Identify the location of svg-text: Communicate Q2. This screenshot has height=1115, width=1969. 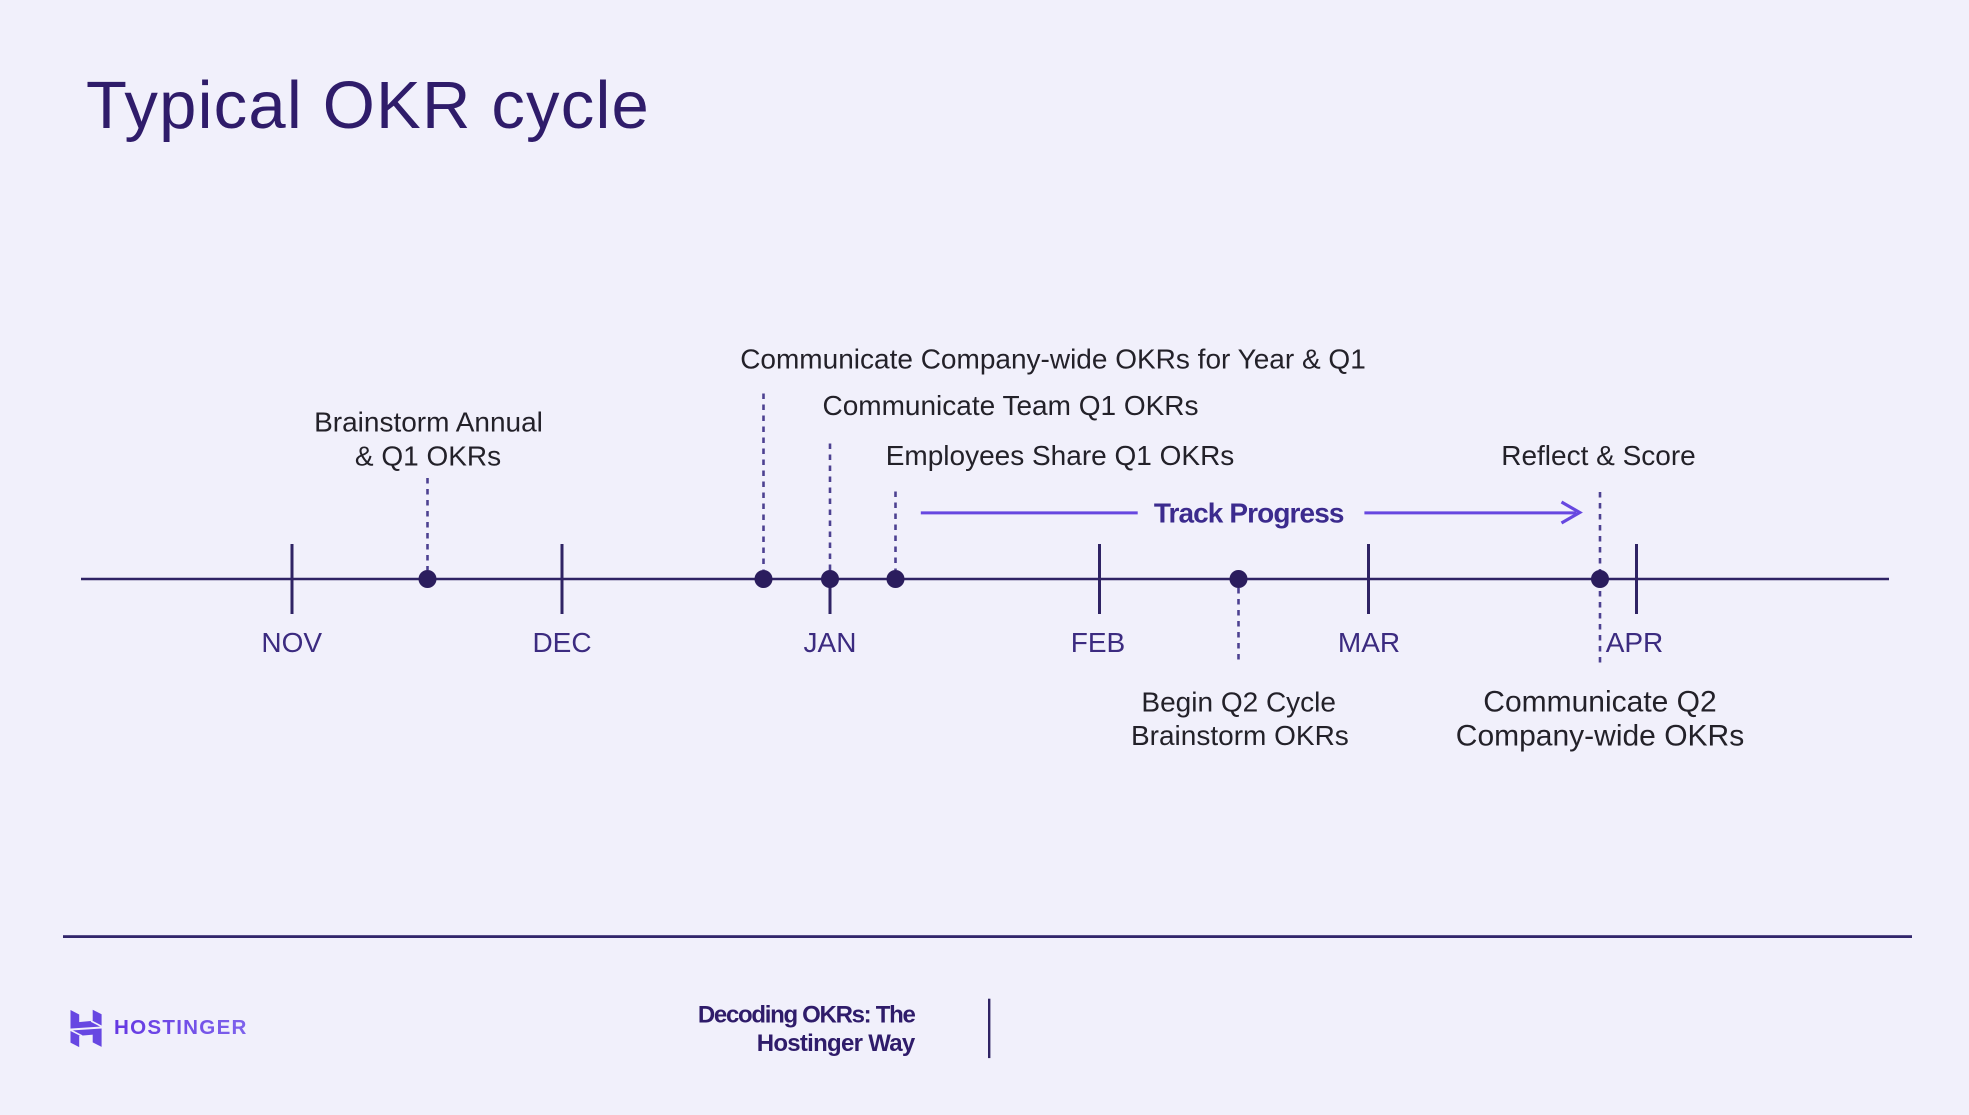
(1599, 702).